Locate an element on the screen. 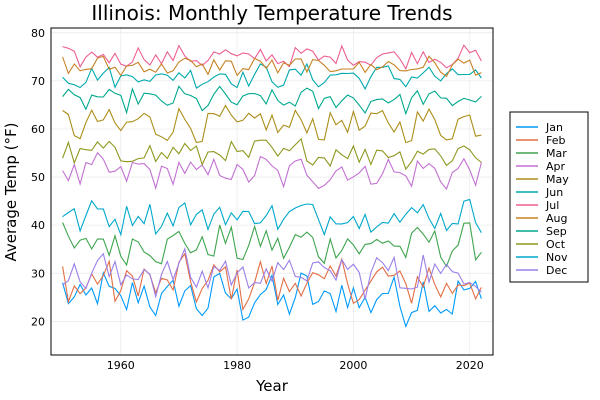  x-tick-label: 1960 is located at coordinates (121, 365).